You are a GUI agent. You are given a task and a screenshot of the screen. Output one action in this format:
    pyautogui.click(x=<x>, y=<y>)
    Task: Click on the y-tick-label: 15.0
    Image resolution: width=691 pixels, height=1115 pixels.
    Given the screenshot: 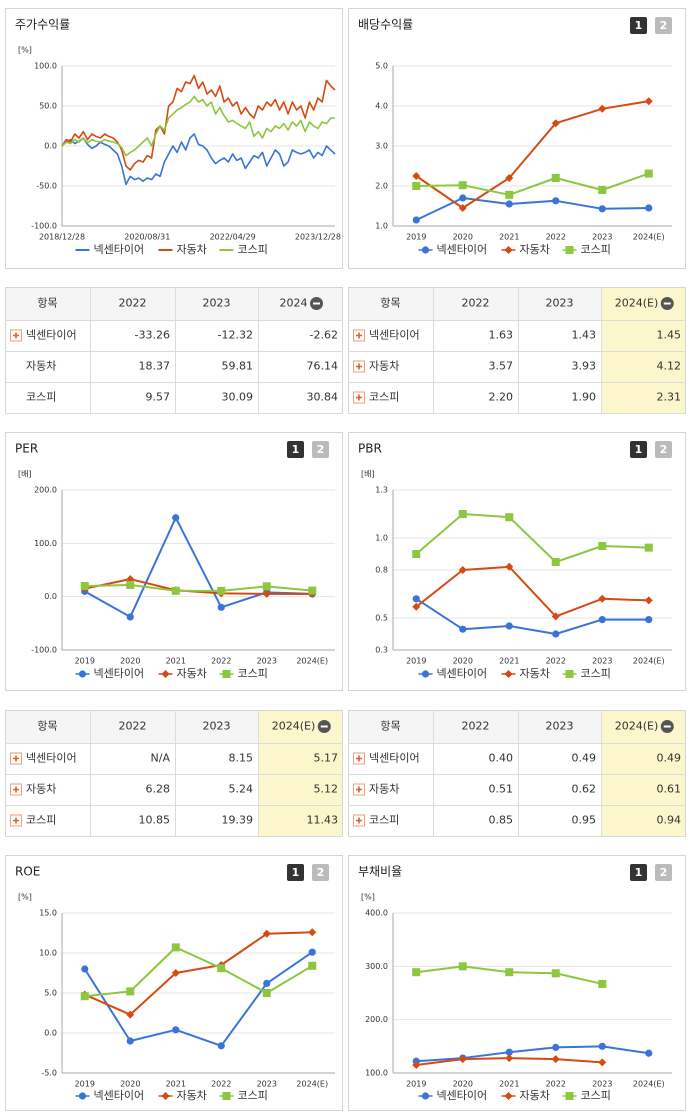 What is the action you would take?
    pyautogui.click(x=48, y=913)
    